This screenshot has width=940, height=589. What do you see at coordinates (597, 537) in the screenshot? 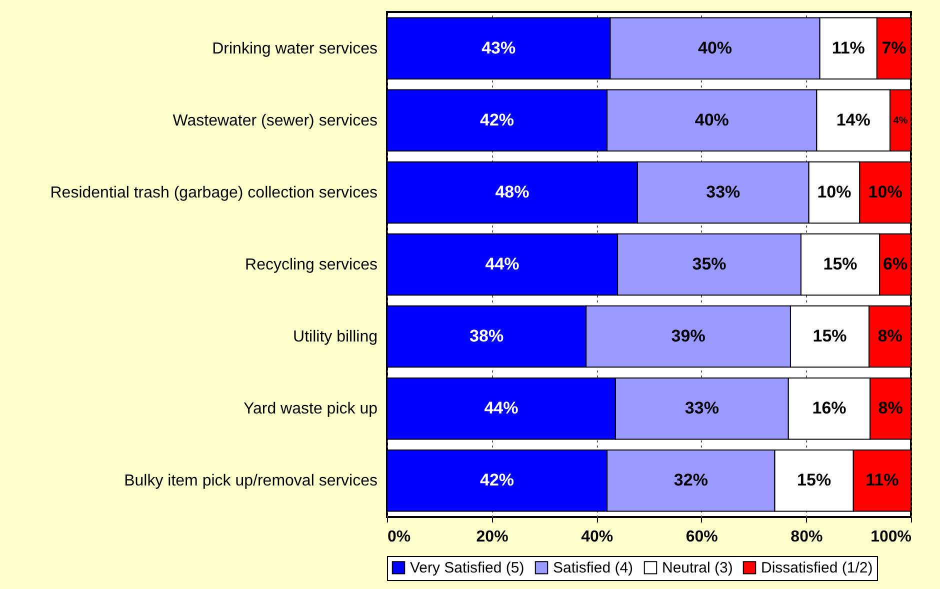
I see `x-tick-label: 40%` at bounding box center [597, 537].